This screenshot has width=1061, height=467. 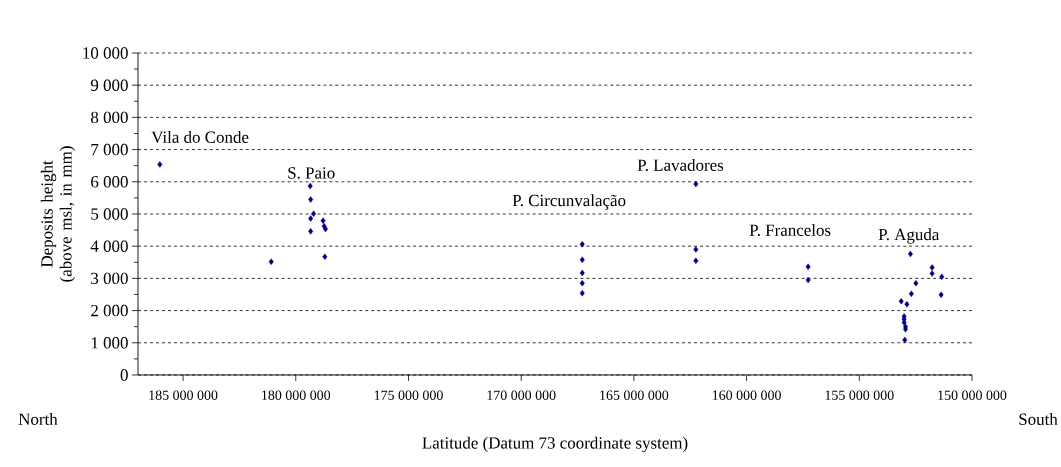 What do you see at coordinates (58, 214) in the screenshot?
I see `y-axis-title: Deposits height (above msl, in mm)` at bounding box center [58, 214].